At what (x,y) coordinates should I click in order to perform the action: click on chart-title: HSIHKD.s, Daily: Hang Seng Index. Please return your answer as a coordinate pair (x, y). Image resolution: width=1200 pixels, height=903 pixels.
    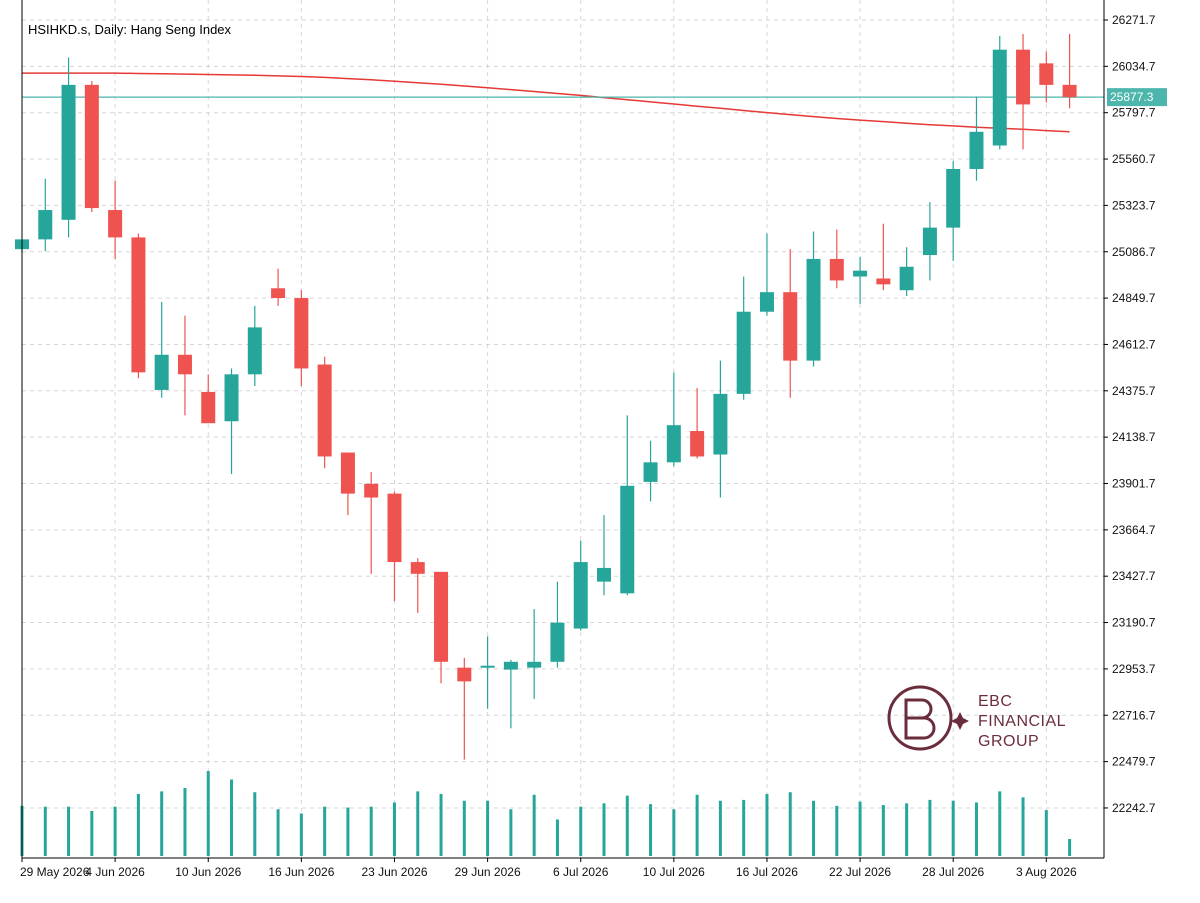
    Looking at the image, I should click on (130, 29).